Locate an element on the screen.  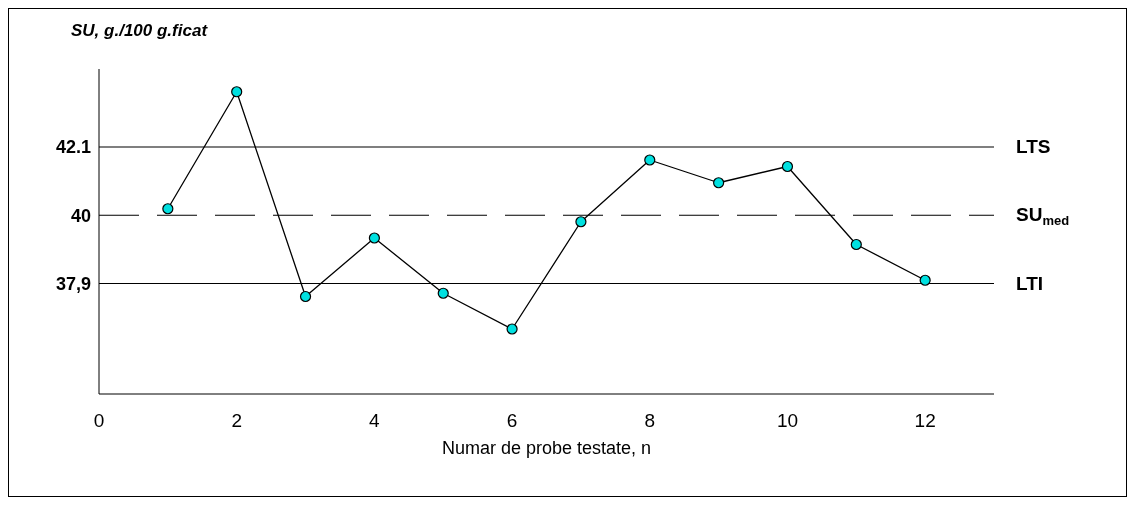
x-tick-label: 4 is located at coordinates (375, 421).